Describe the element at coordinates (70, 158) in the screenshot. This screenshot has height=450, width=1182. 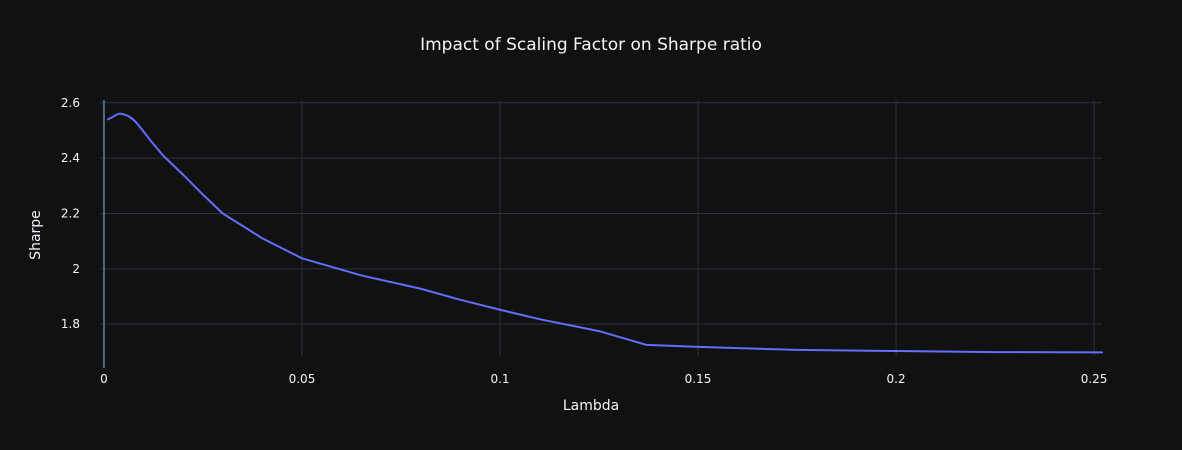
I see `y-tick-label: 2.4` at that location.